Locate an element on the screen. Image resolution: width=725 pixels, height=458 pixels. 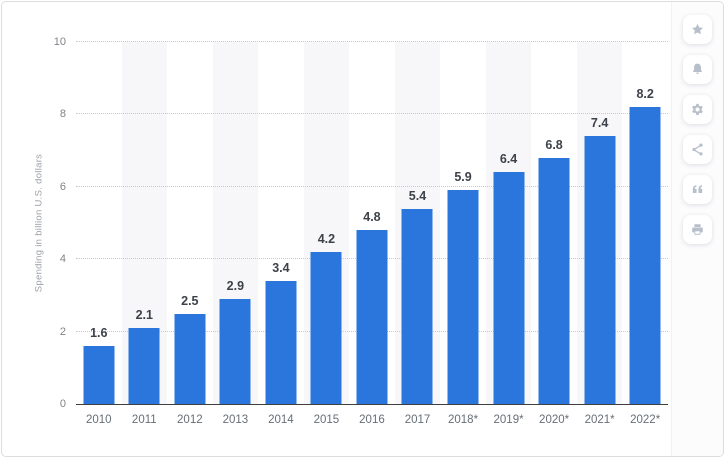
star-icon is located at coordinates (697, 29).